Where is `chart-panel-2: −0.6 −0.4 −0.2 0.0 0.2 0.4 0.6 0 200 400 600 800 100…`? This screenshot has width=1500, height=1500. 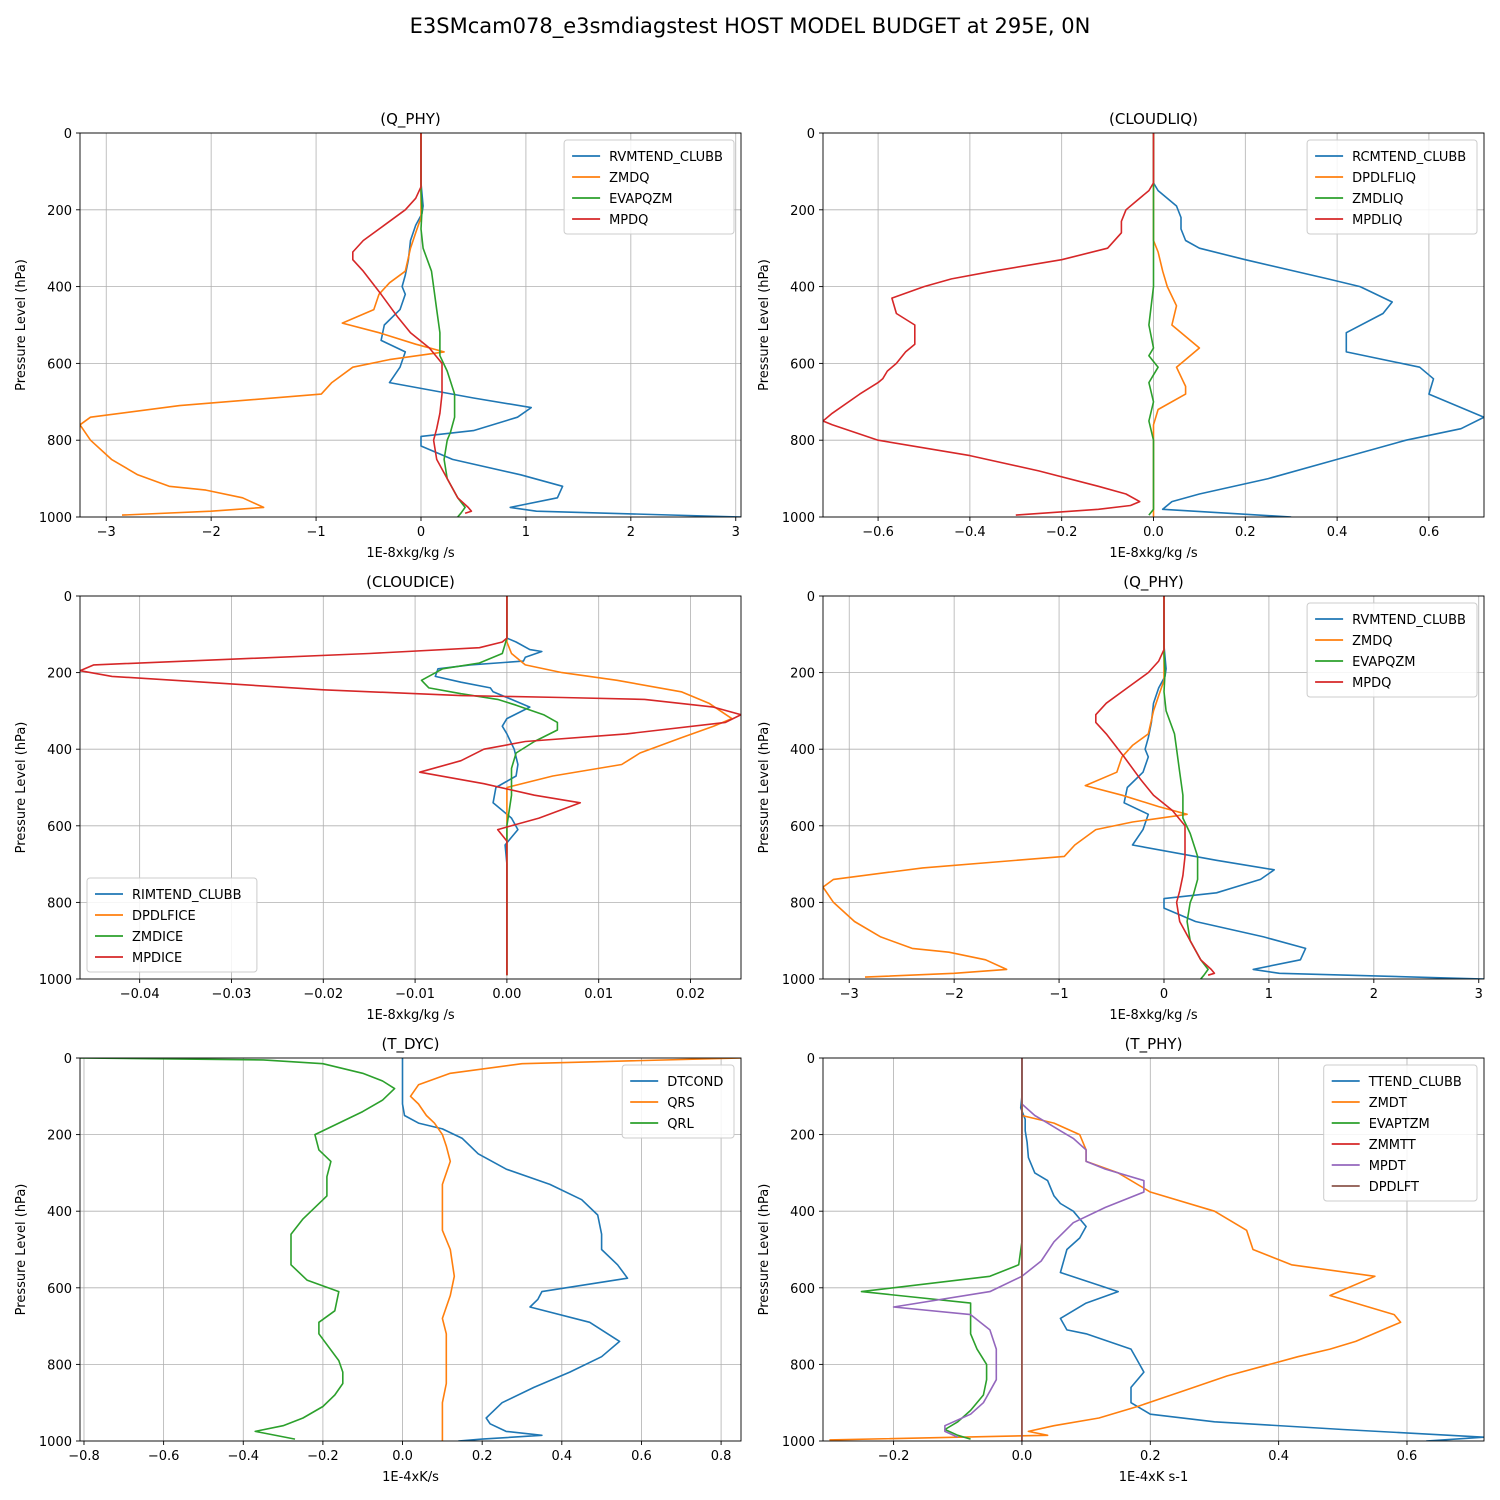 chart-panel-2: −0.6 −0.4 −0.2 0.0 0.2 0.4 0.6 0 200 400 600 800 100… is located at coordinates (1121, 335).